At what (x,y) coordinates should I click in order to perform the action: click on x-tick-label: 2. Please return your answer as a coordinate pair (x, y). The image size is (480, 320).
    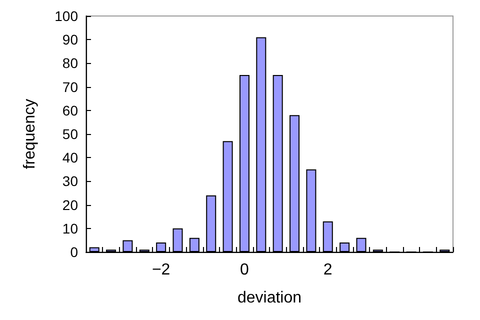
    Looking at the image, I should click on (327, 270).